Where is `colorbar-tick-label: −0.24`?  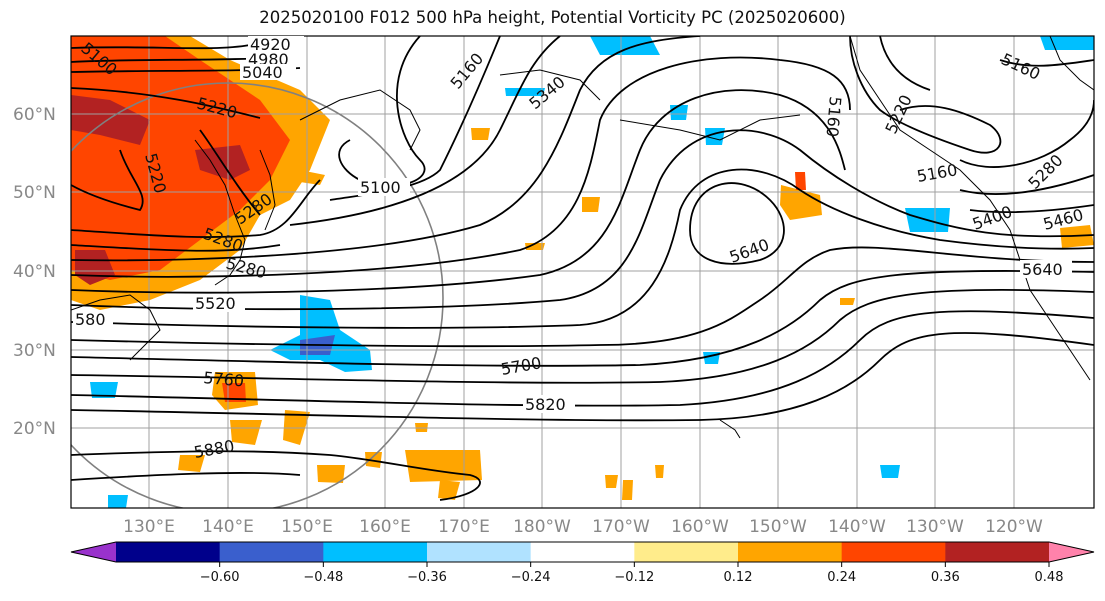 colorbar-tick-label: −0.24 is located at coordinates (531, 577).